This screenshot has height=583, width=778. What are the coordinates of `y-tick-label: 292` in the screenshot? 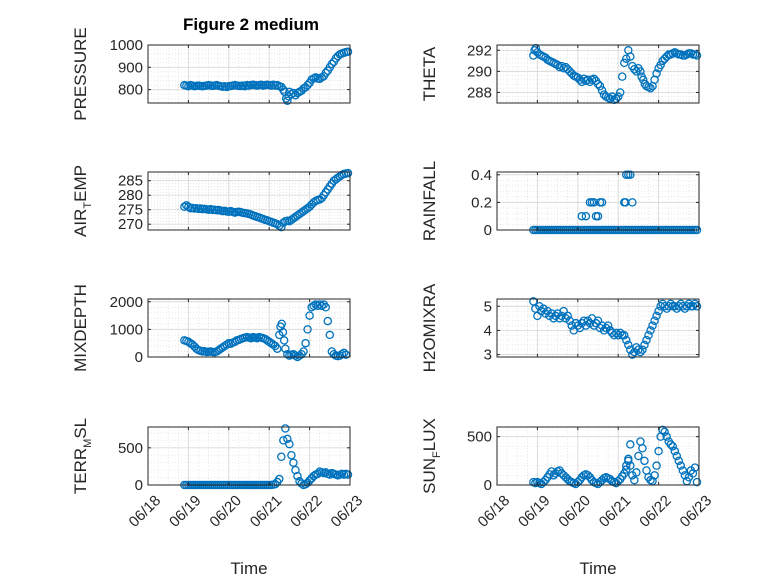 It's located at (479, 50).